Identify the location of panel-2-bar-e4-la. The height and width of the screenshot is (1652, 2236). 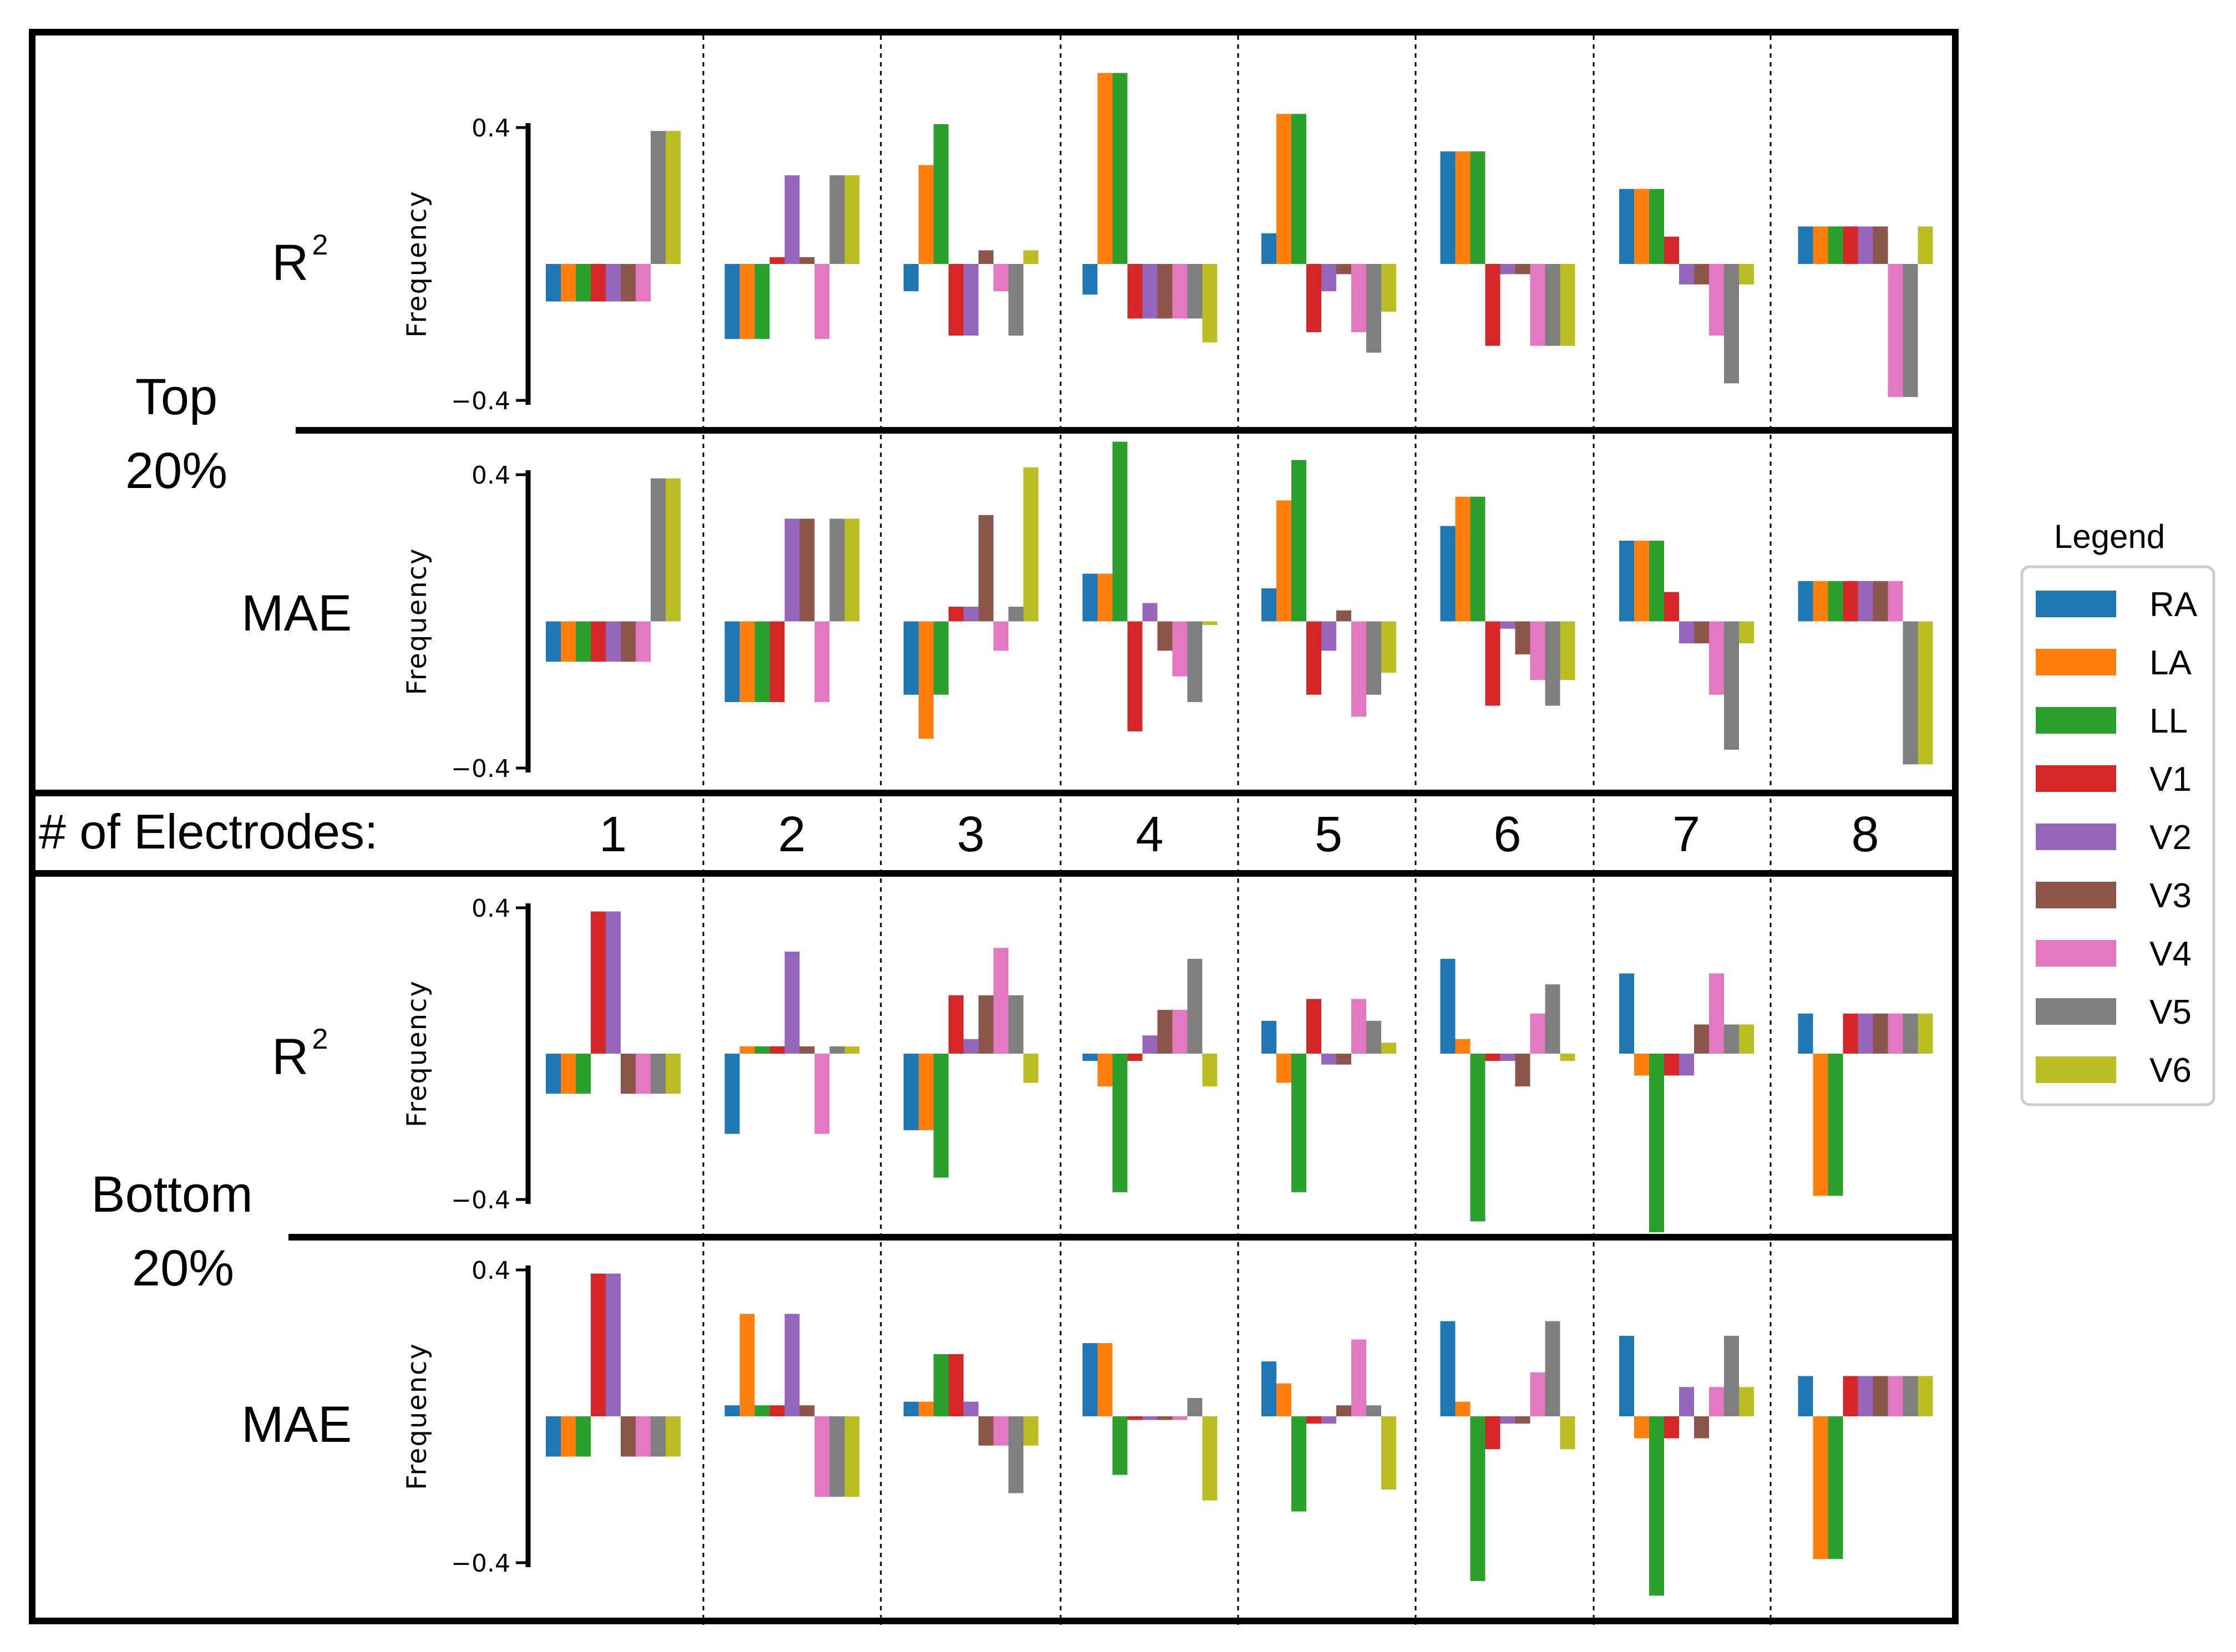
(1105, 597).